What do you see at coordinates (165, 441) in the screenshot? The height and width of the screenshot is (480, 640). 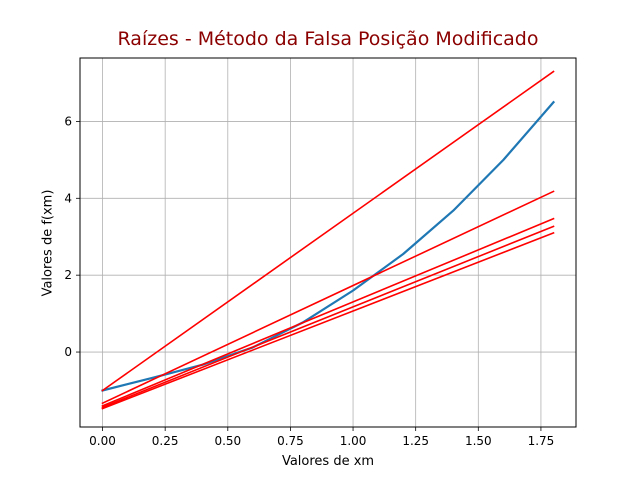 I see `x-tick-label: 0.25` at bounding box center [165, 441].